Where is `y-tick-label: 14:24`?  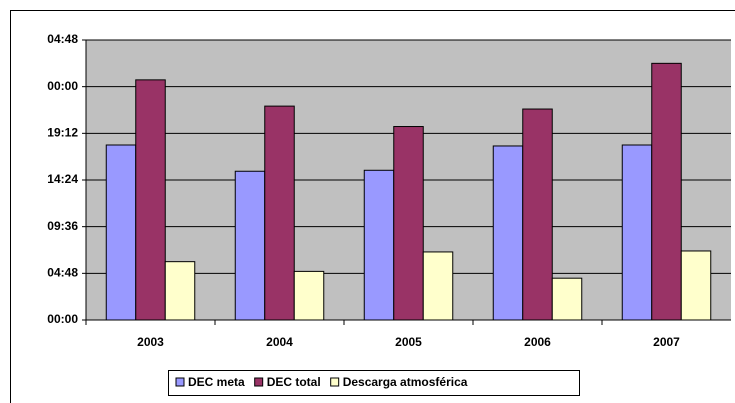
y-tick-label: 14:24 is located at coordinates (62, 179).